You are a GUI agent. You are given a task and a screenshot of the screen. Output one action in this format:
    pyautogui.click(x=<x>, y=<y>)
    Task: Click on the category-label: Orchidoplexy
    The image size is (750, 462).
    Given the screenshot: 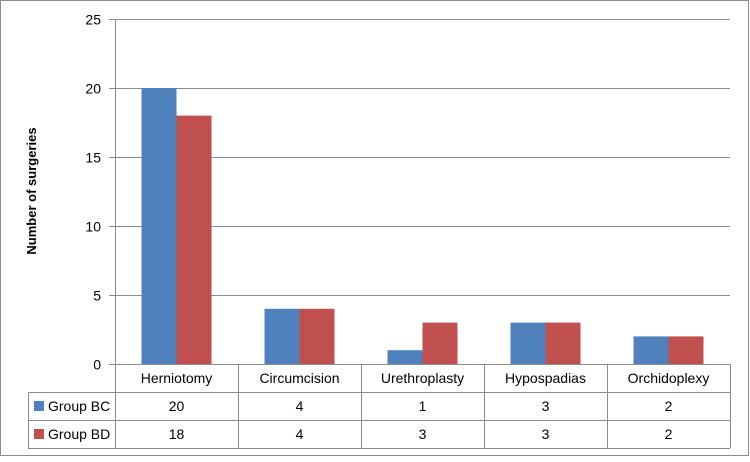 What is the action you would take?
    pyautogui.click(x=669, y=378)
    